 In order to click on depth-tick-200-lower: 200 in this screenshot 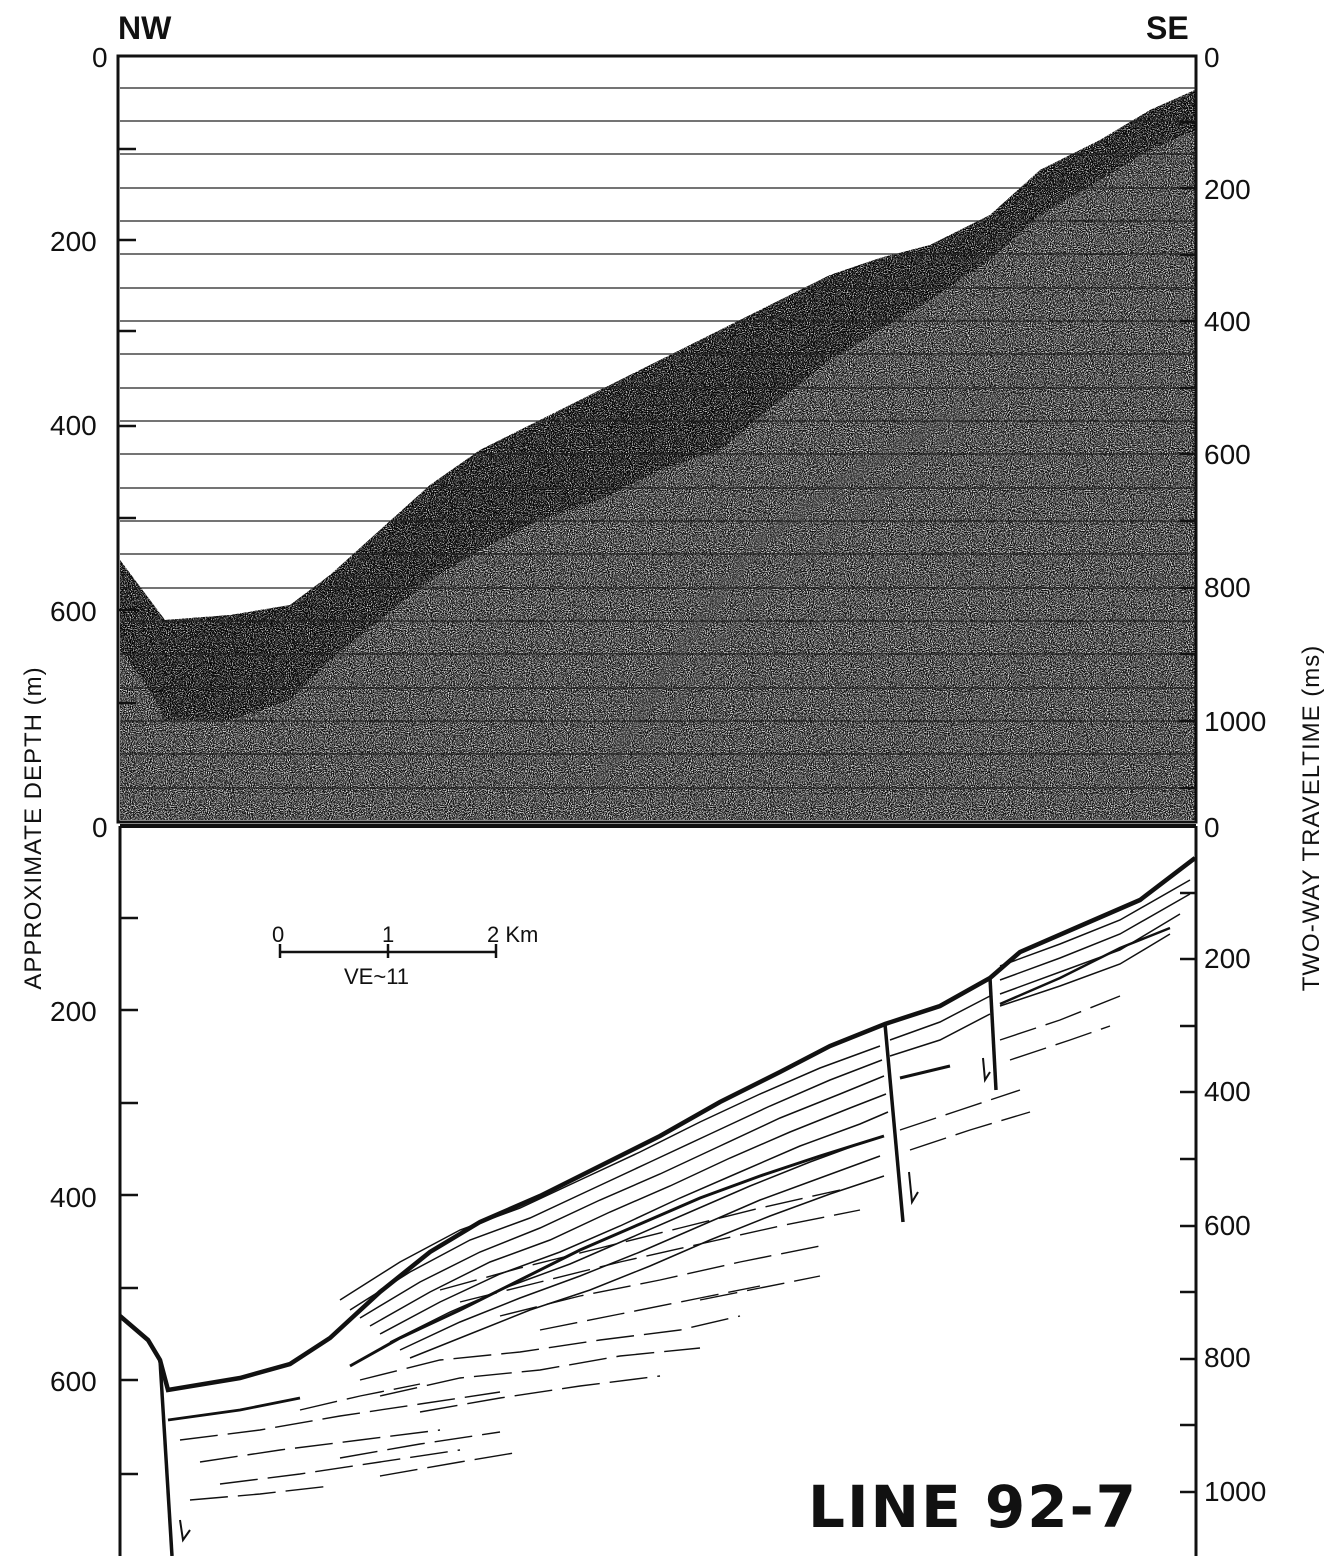, I will do `click(73, 1011)`.